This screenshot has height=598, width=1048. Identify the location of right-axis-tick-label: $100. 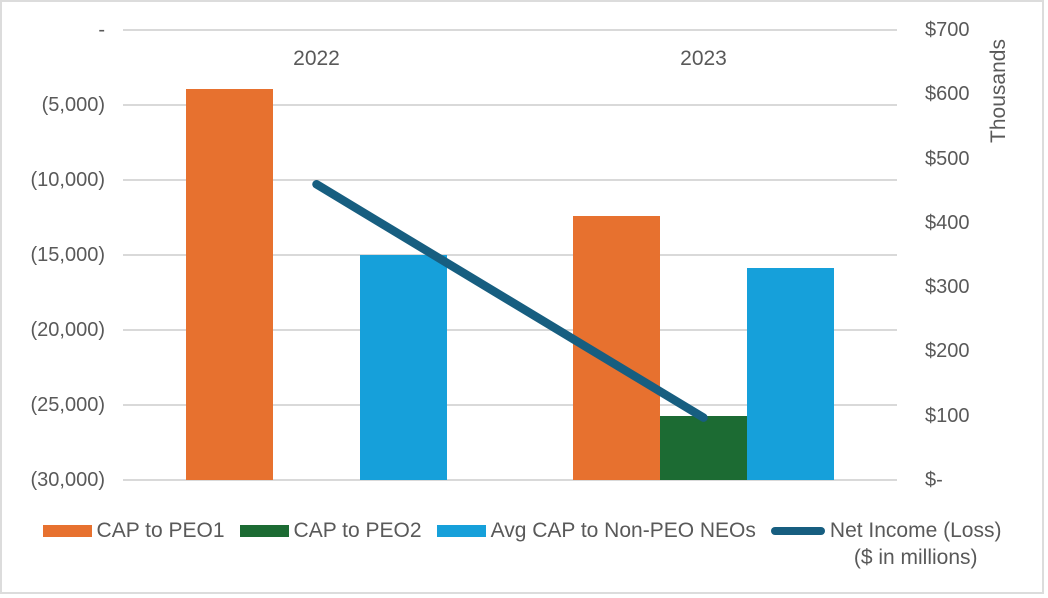
(947, 415).